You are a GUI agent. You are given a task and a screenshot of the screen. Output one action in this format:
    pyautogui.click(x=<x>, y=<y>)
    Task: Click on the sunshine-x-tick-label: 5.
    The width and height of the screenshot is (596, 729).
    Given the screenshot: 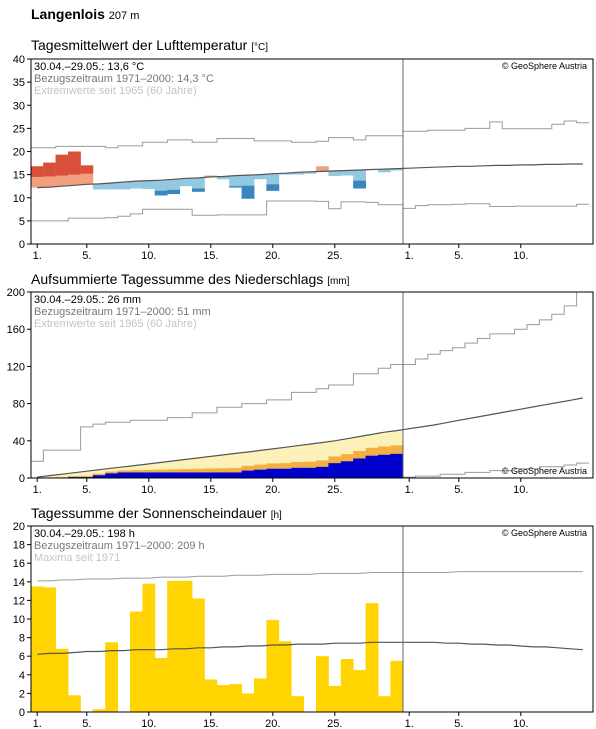 What is the action you would take?
    pyautogui.click(x=86, y=723)
    